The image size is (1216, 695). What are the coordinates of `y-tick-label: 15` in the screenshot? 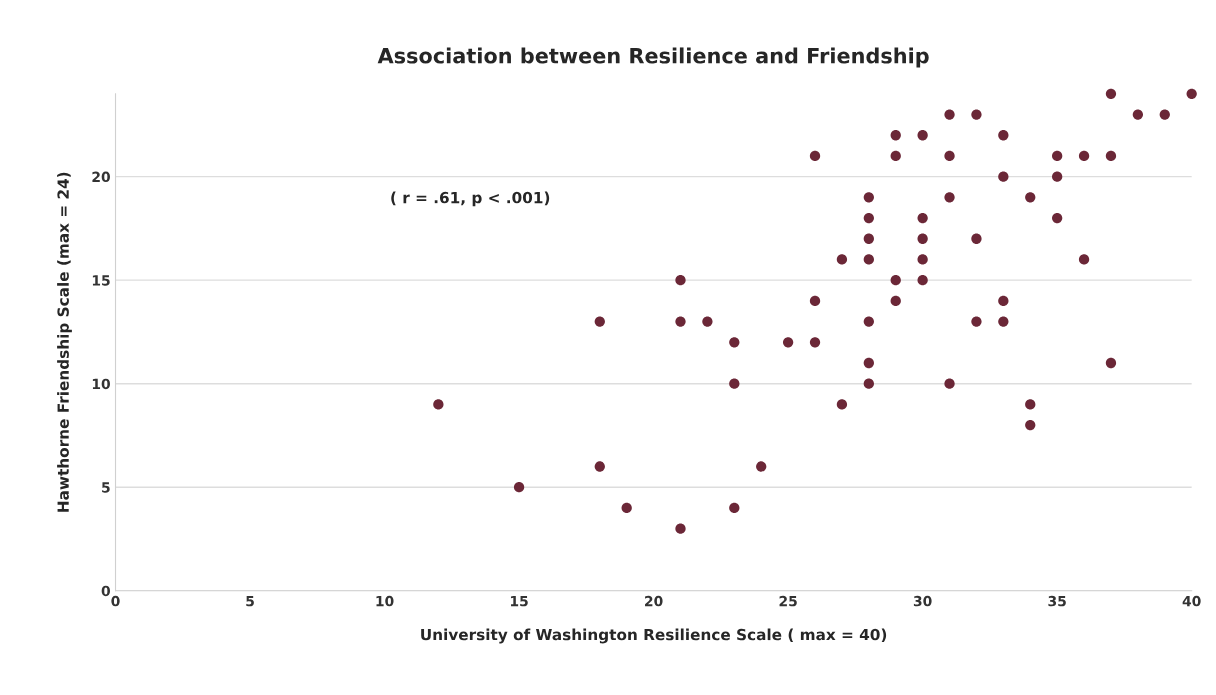 It's located at (101, 280).